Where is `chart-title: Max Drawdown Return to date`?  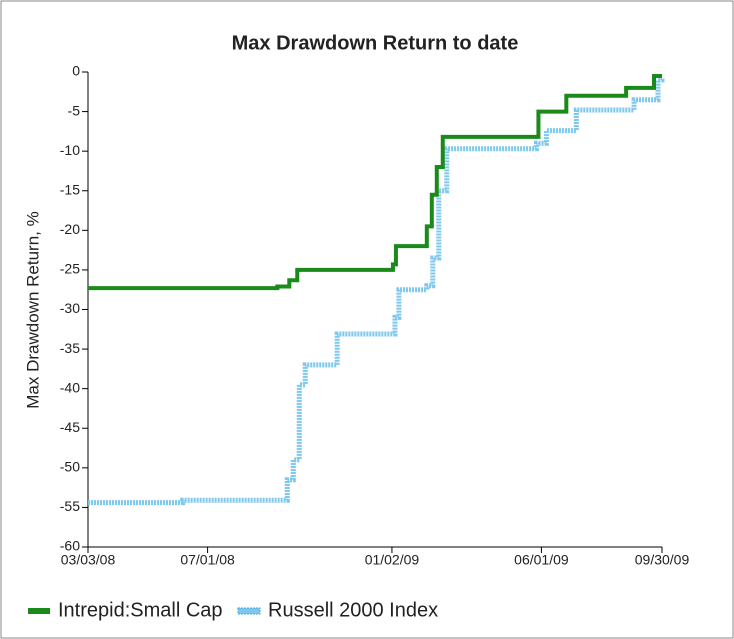 chart-title: Max Drawdown Return to date is located at coordinates (375, 43).